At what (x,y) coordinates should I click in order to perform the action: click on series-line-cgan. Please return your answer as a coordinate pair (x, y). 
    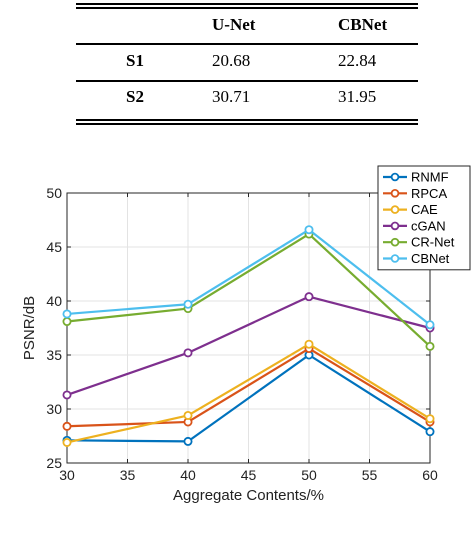
    Looking at the image, I should click on (248, 345).